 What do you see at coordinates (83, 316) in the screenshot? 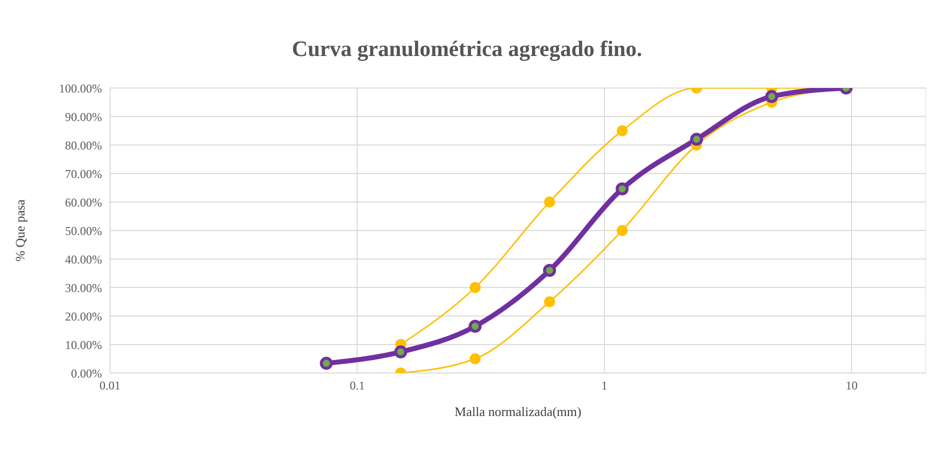
I see `y-tick-label: 20.00%` at bounding box center [83, 316].